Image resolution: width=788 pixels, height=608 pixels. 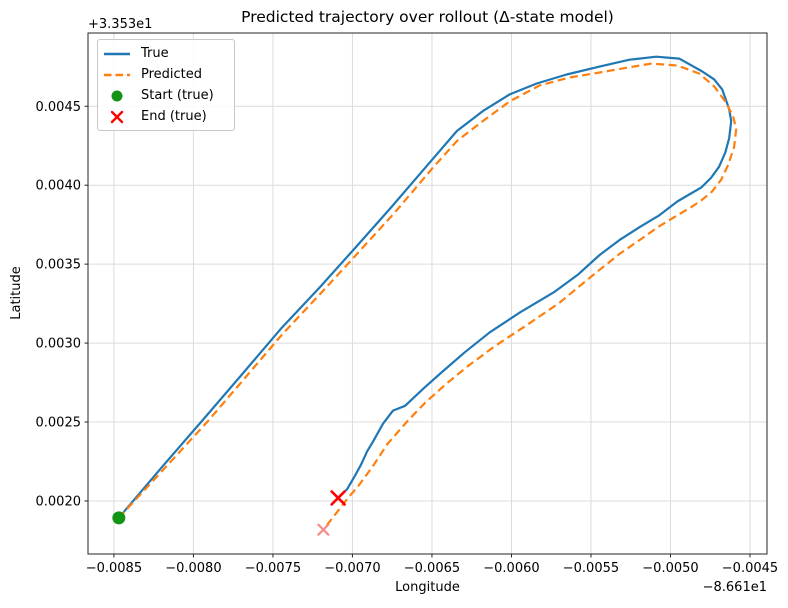 What do you see at coordinates (117, 53) in the screenshot?
I see `true-line-sample-icon` at bounding box center [117, 53].